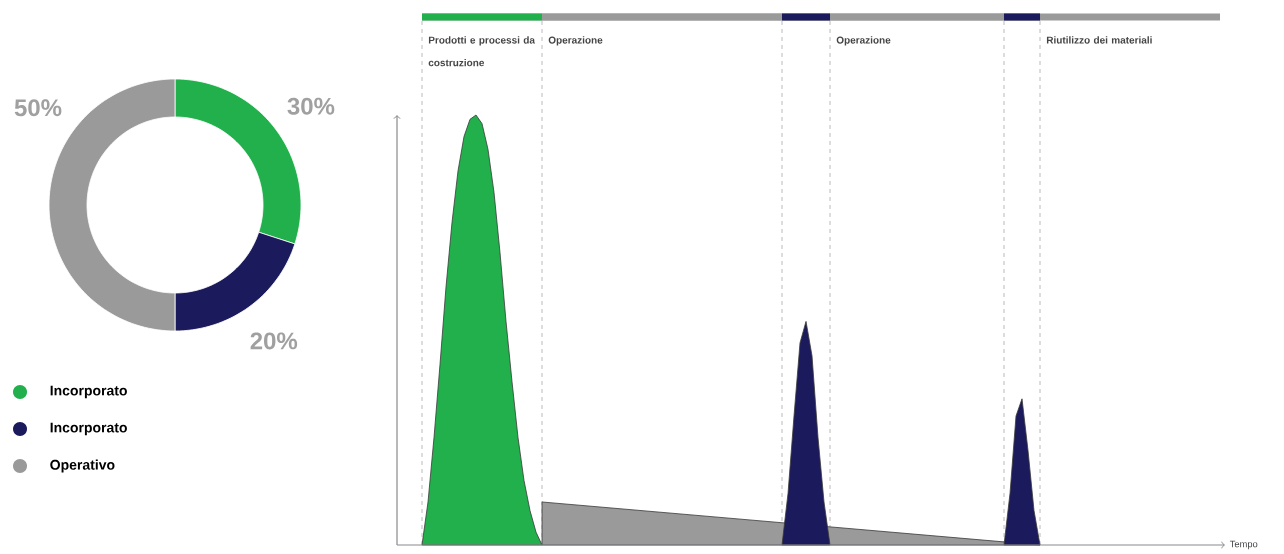 This screenshot has width=1284, height=554. I want to click on x-axis-title: Tempo, so click(1243, 545).